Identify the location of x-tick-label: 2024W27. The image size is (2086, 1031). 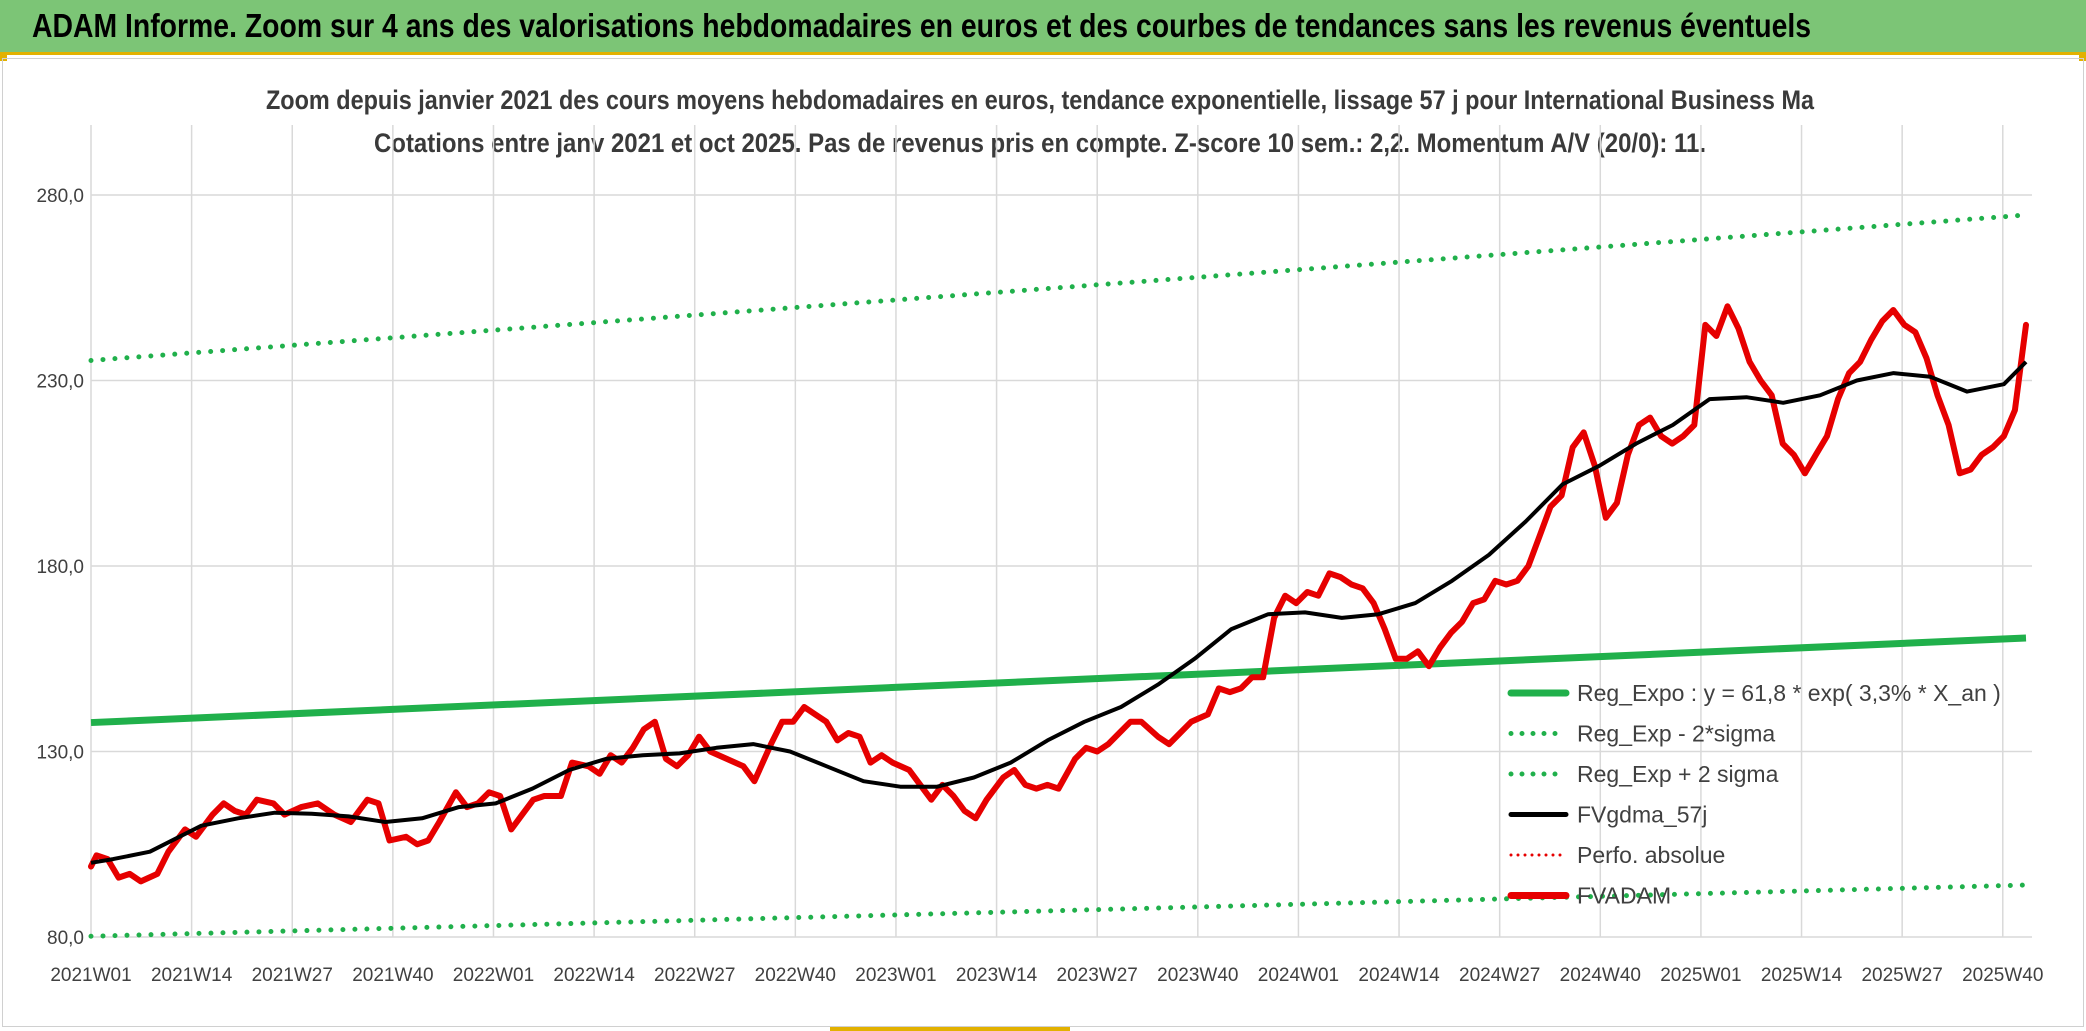
(1499, 975).